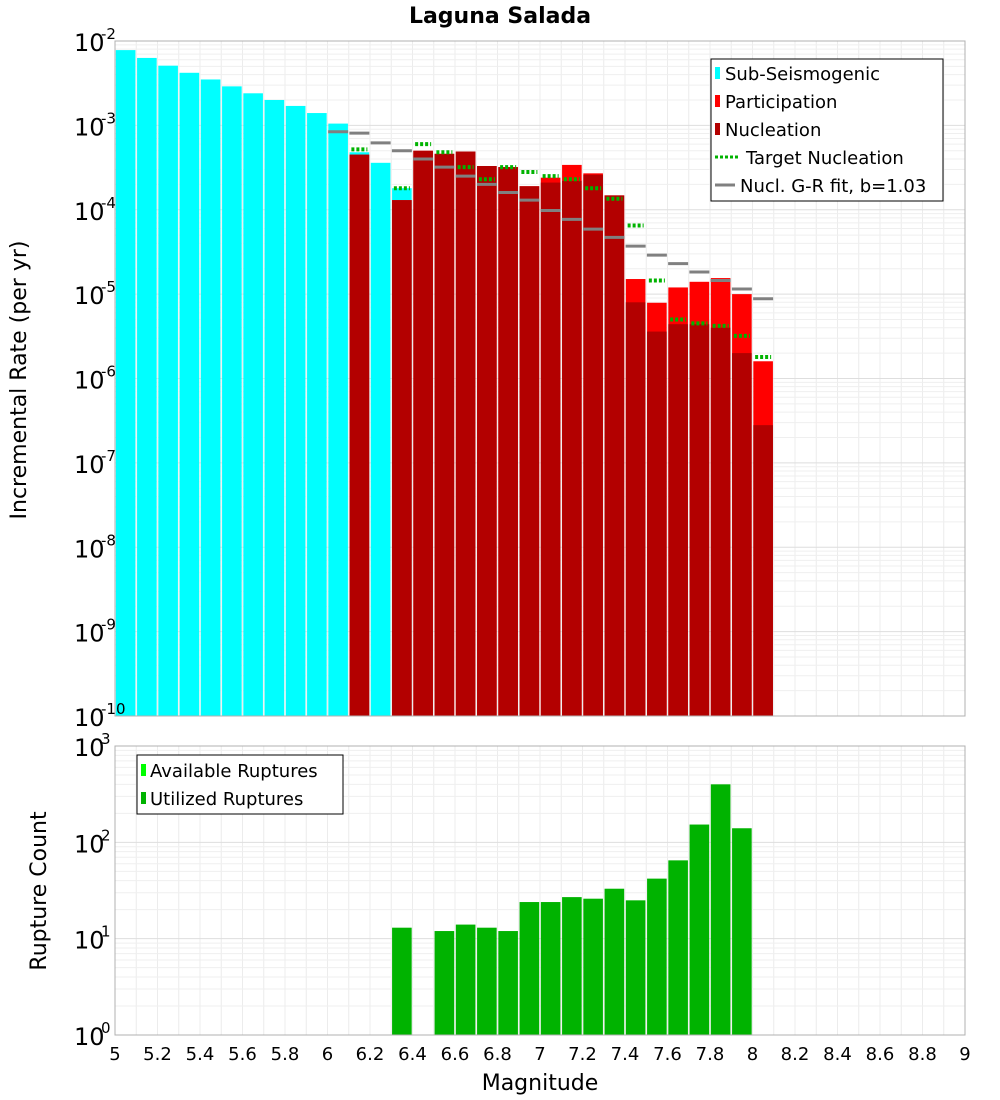 The height and width of the screenshot is (1100, 1000). What do you see at coordinates (114, 1054) in the screenshot?
I see `x-tick-label: 5` at bounding box center [114, 1054].